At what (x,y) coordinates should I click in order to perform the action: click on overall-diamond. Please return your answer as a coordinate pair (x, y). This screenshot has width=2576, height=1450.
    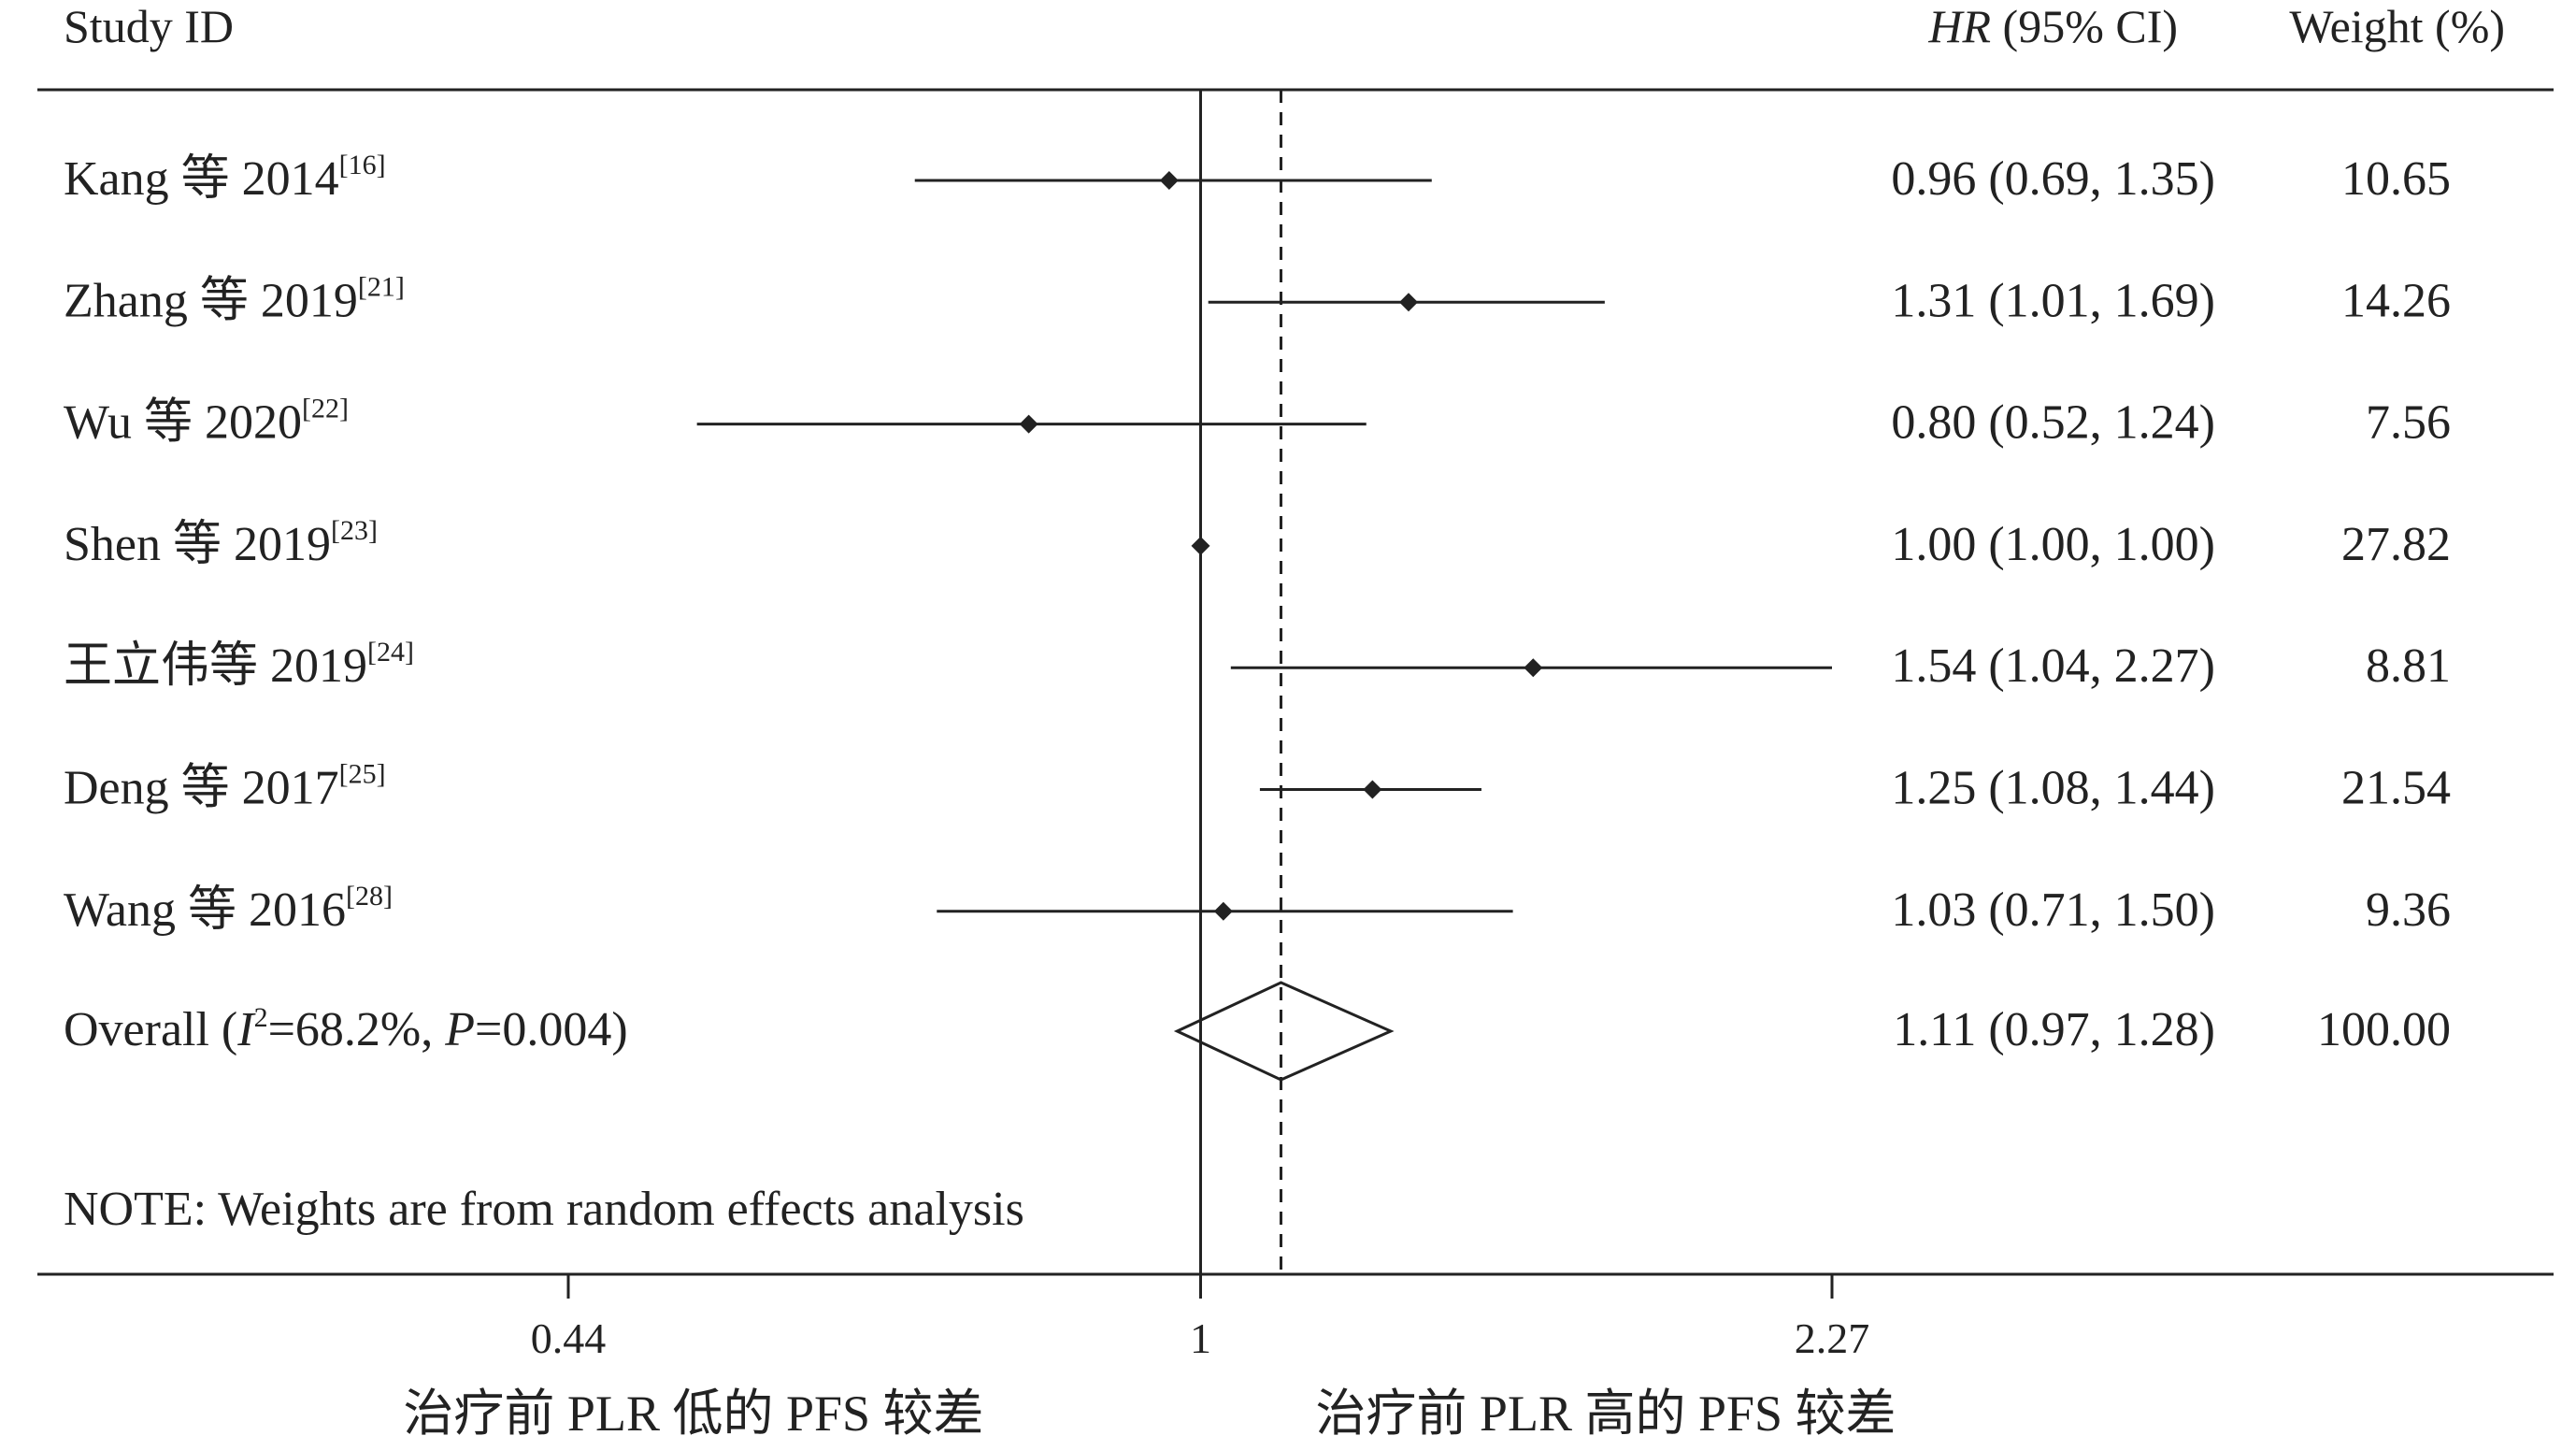
    Looking at the image, I should click on (1284, 1031).